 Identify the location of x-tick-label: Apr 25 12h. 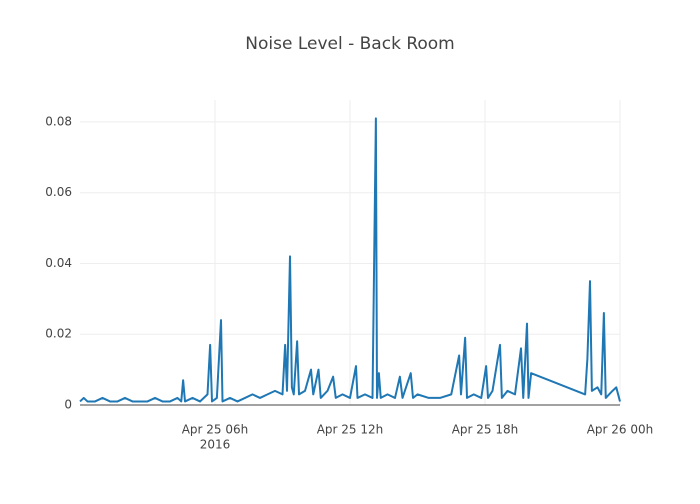
(350, 430).